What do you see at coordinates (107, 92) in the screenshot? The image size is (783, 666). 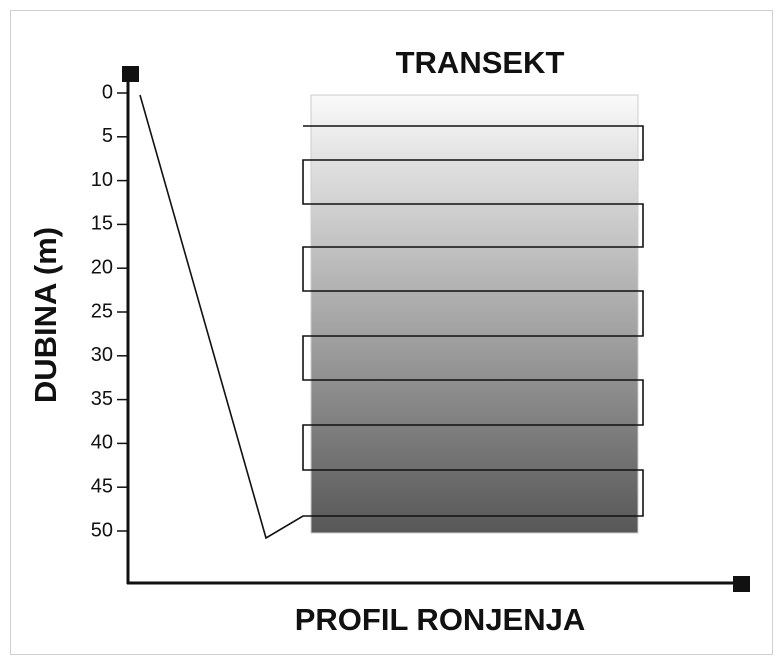 I see `tick-label: 0` at bounding box center [107, 92].